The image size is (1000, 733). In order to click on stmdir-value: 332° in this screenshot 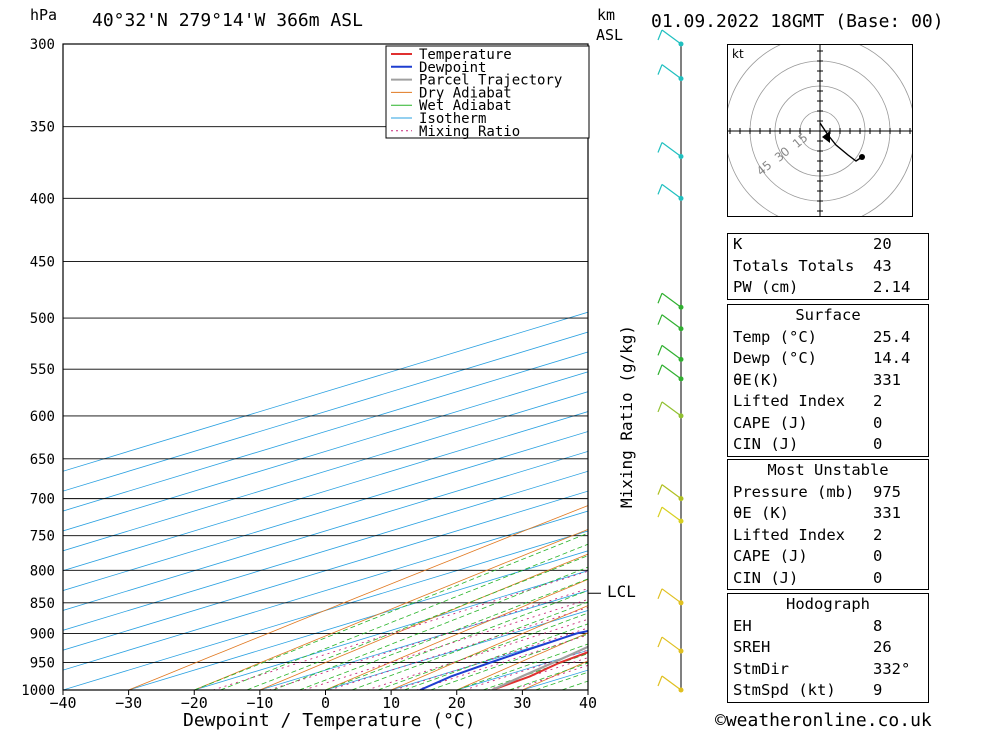, I will do `click(892, 668)`.